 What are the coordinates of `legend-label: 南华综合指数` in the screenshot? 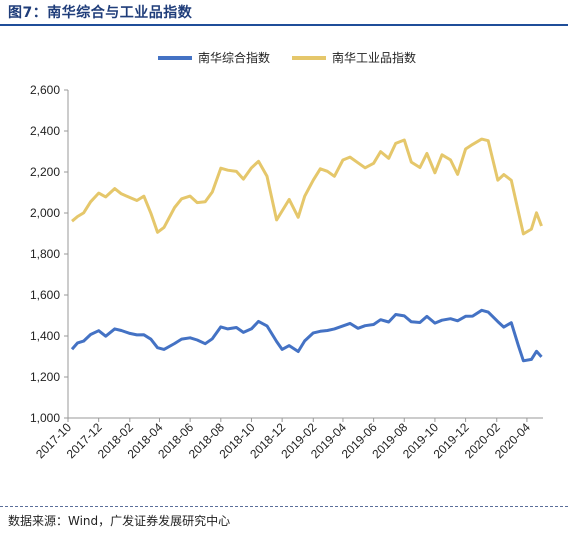 It's located at (234, 57).